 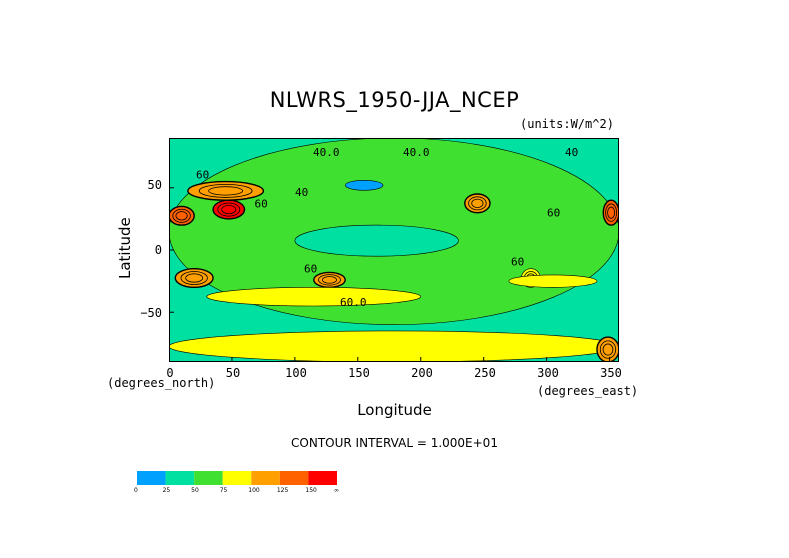 I want to click on y-axis-label: Latitude, so click(x=125, y=248).